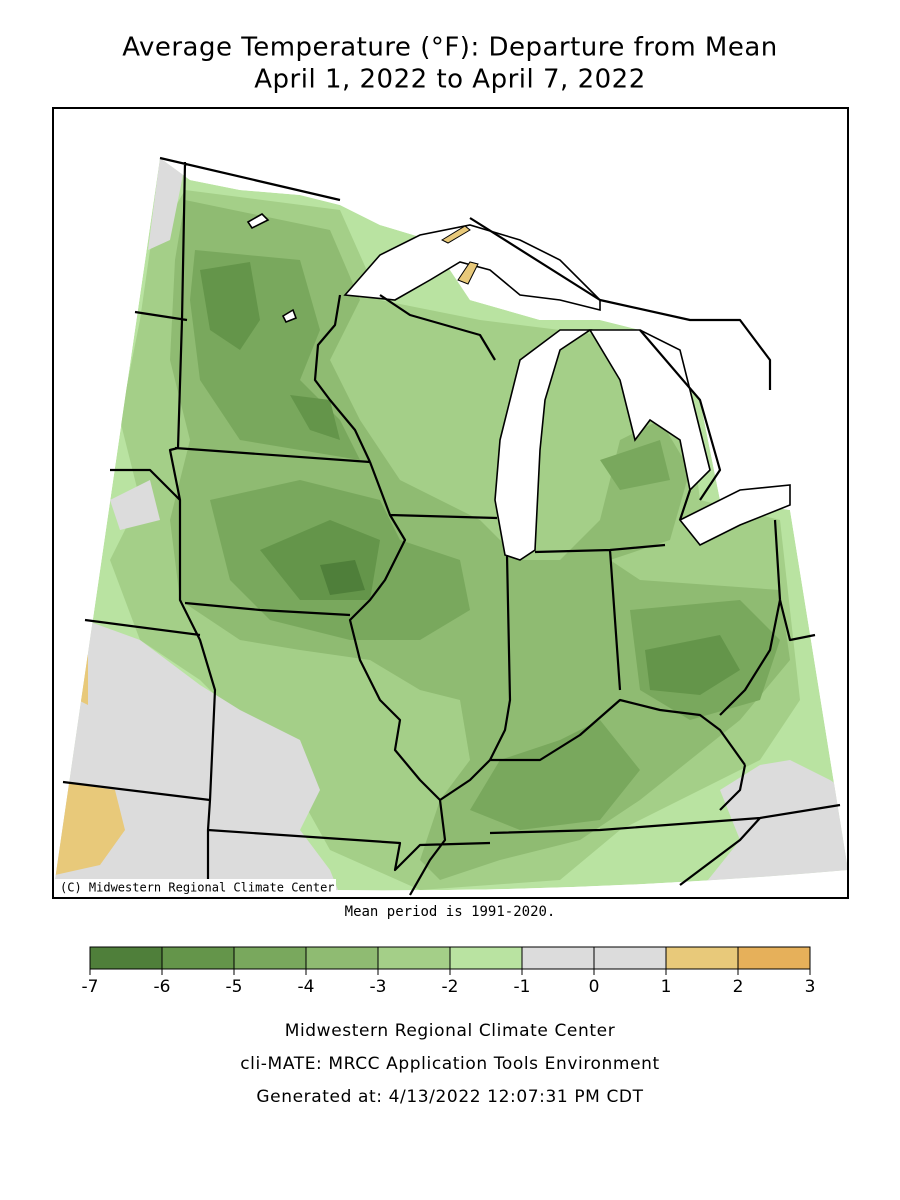  Describe the element at coordinates (306, 987) in the screenshot. I see `colorbar-tick-label: -4` at that location.